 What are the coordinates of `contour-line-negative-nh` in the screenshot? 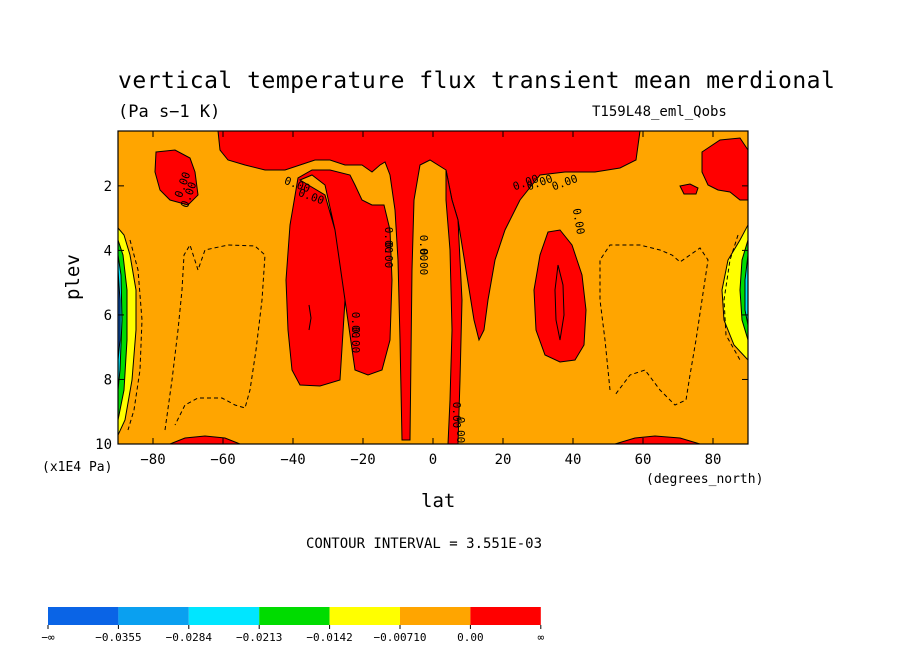 It's located at (654, 325).